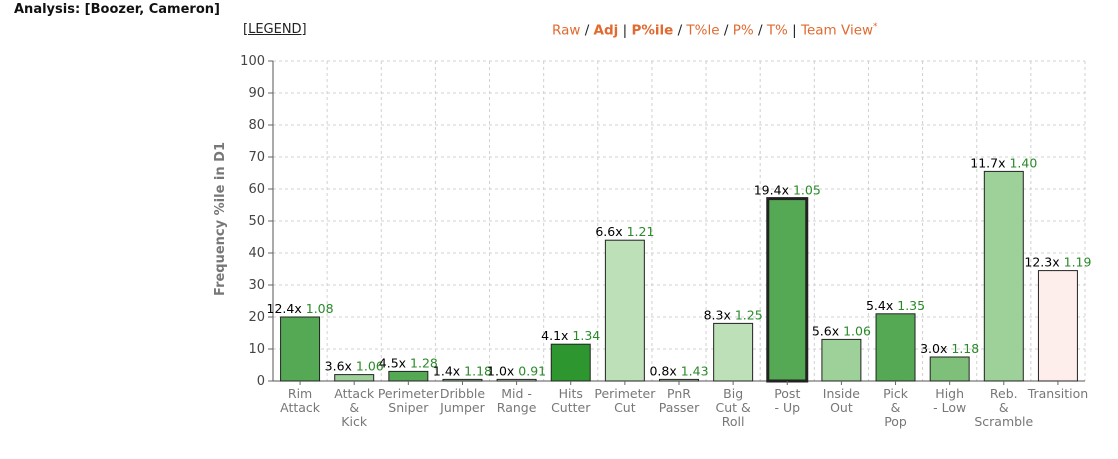  What do you see at coordinates (1022, 162) in the screenshot?
I see `bar-efficiency: 1.40` at bounding box center [1022, 162].